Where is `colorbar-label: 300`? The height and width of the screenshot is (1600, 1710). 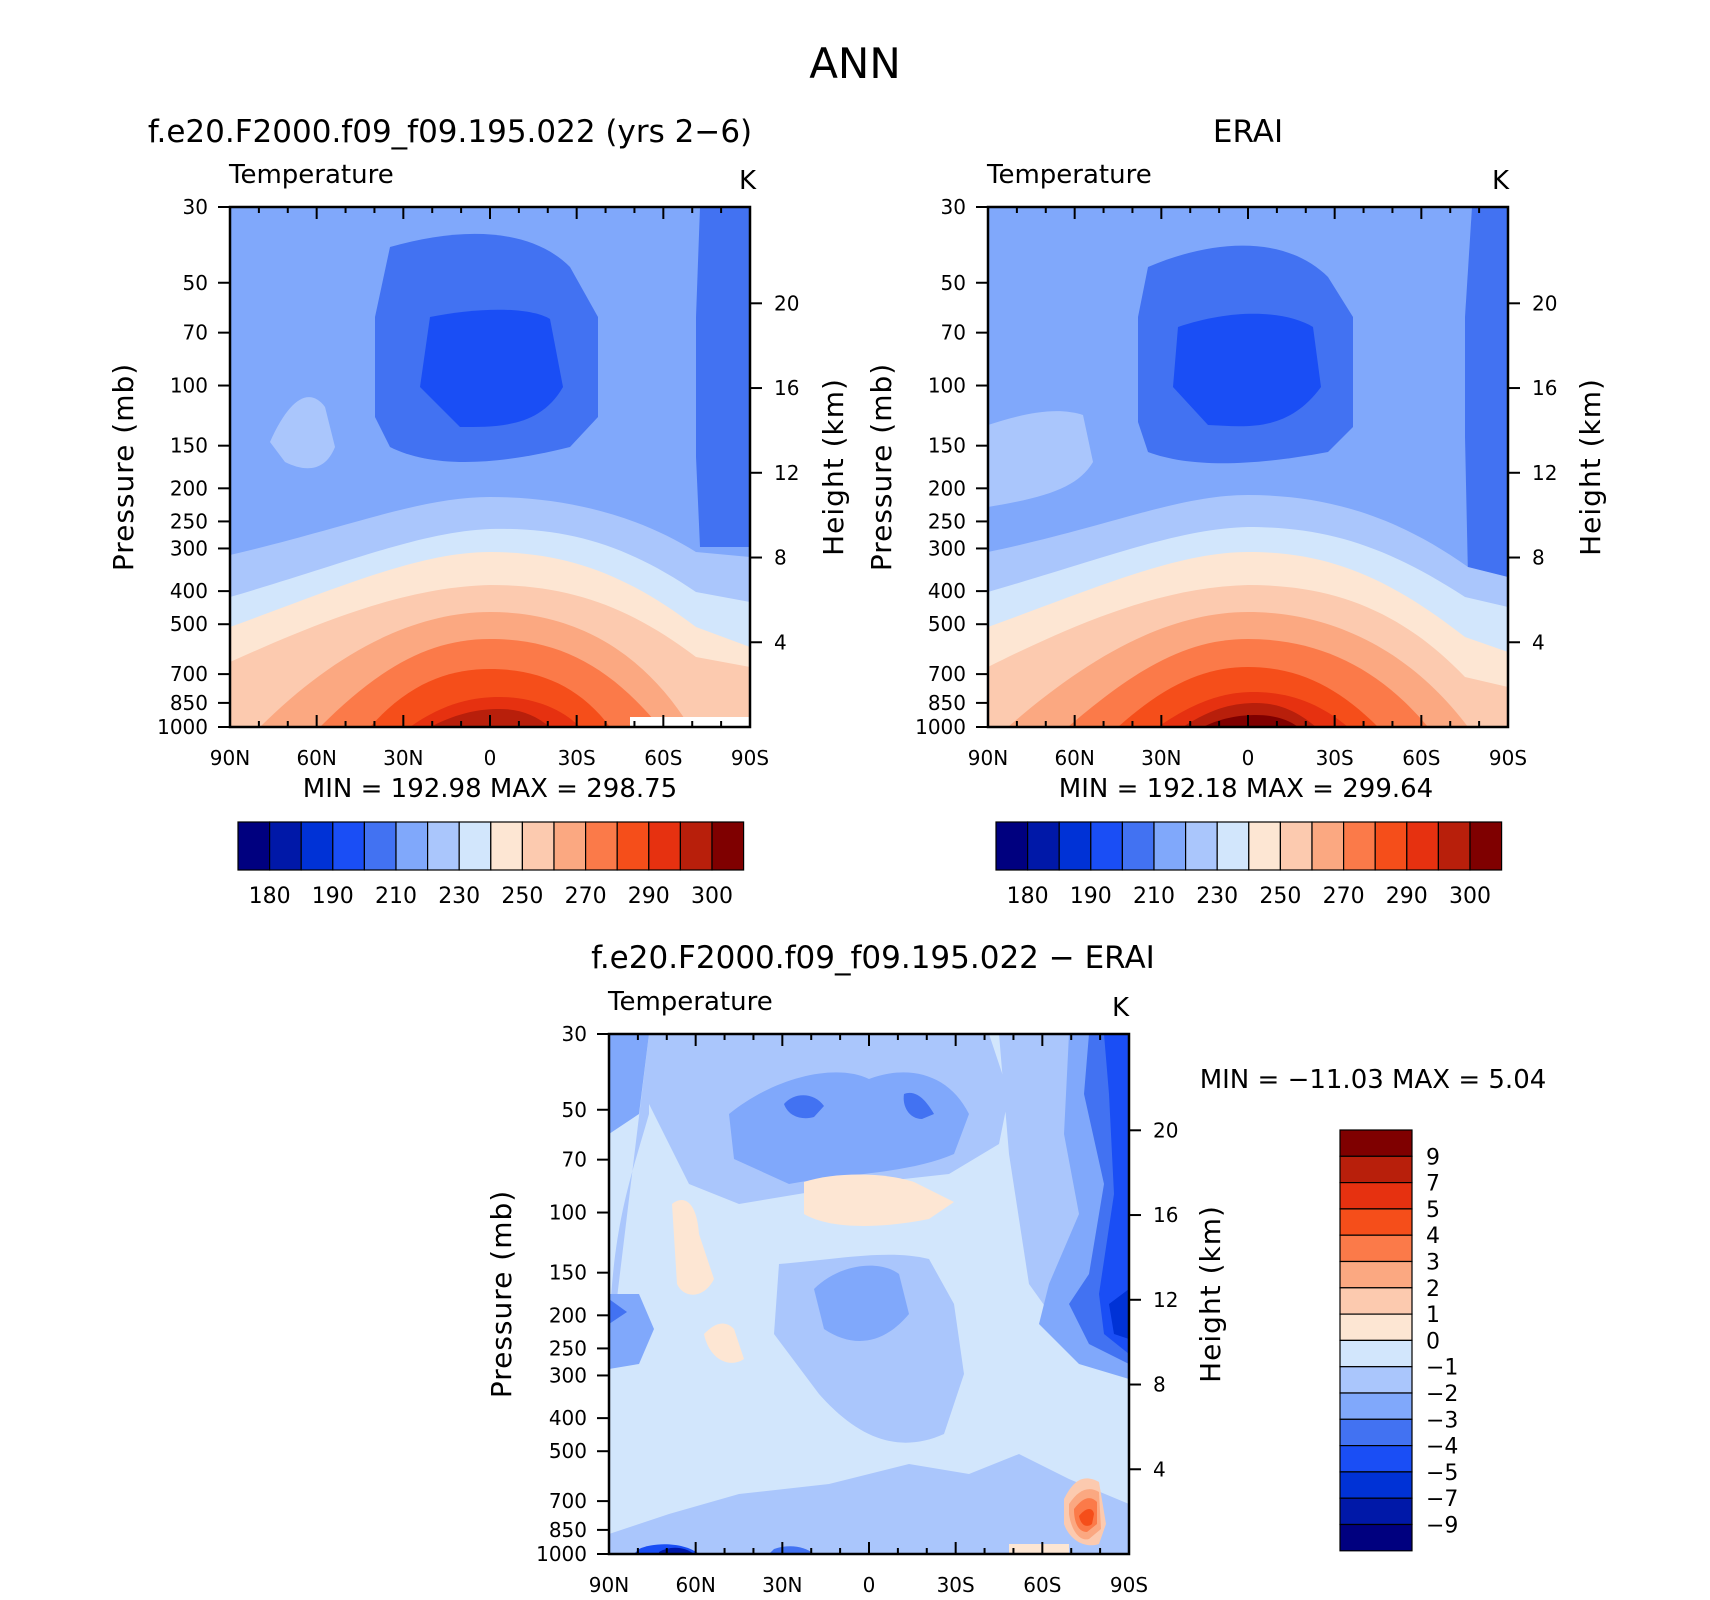 colorbar-label: 300 is located at coordinates (712, 896).